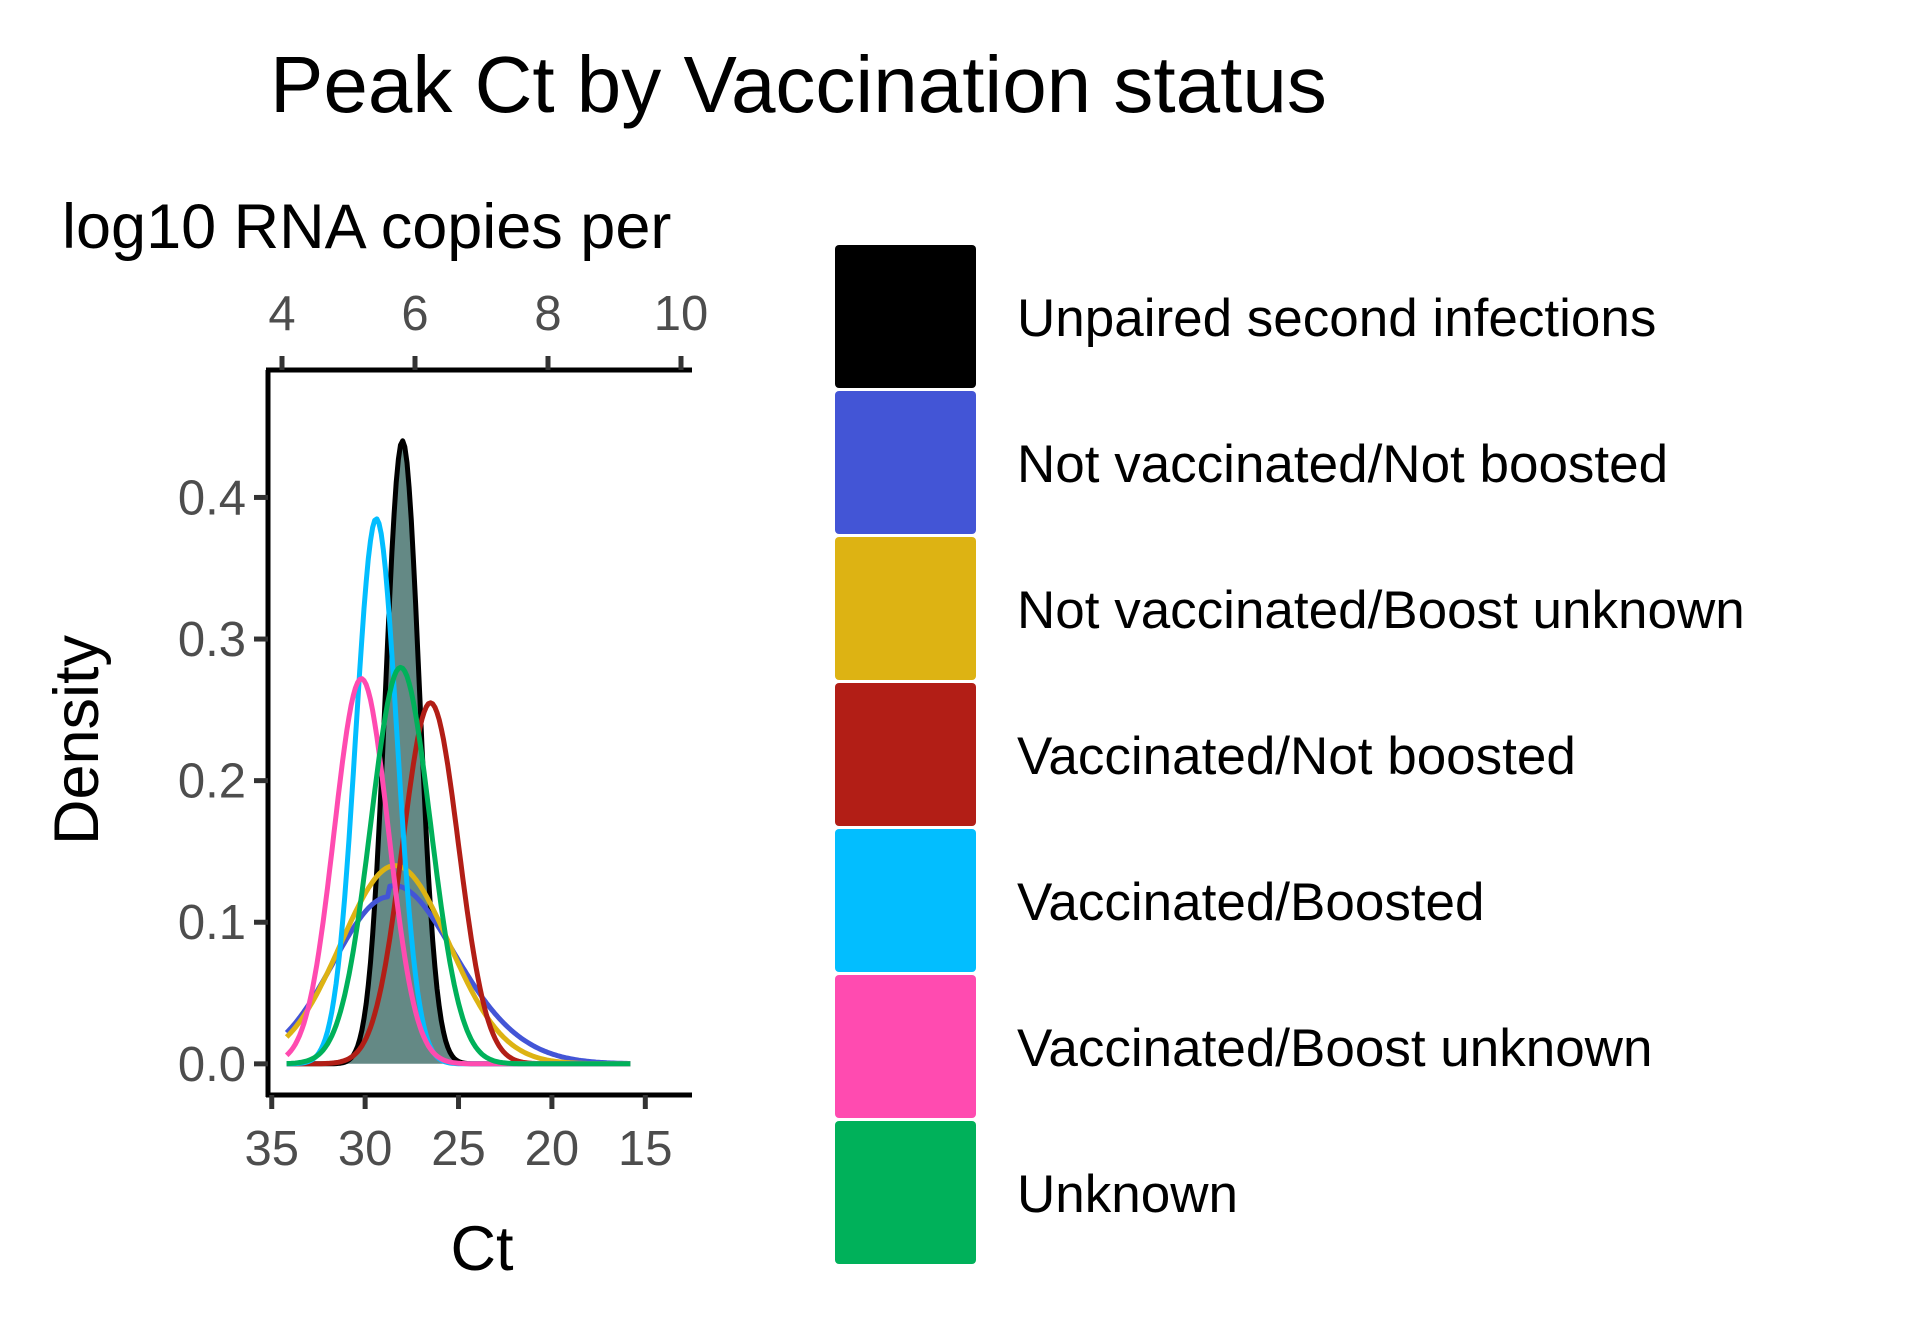  Describe the element at coordinates (552, 1149) in the screenshot. I see `x-tick-label-3: 20` at that location.